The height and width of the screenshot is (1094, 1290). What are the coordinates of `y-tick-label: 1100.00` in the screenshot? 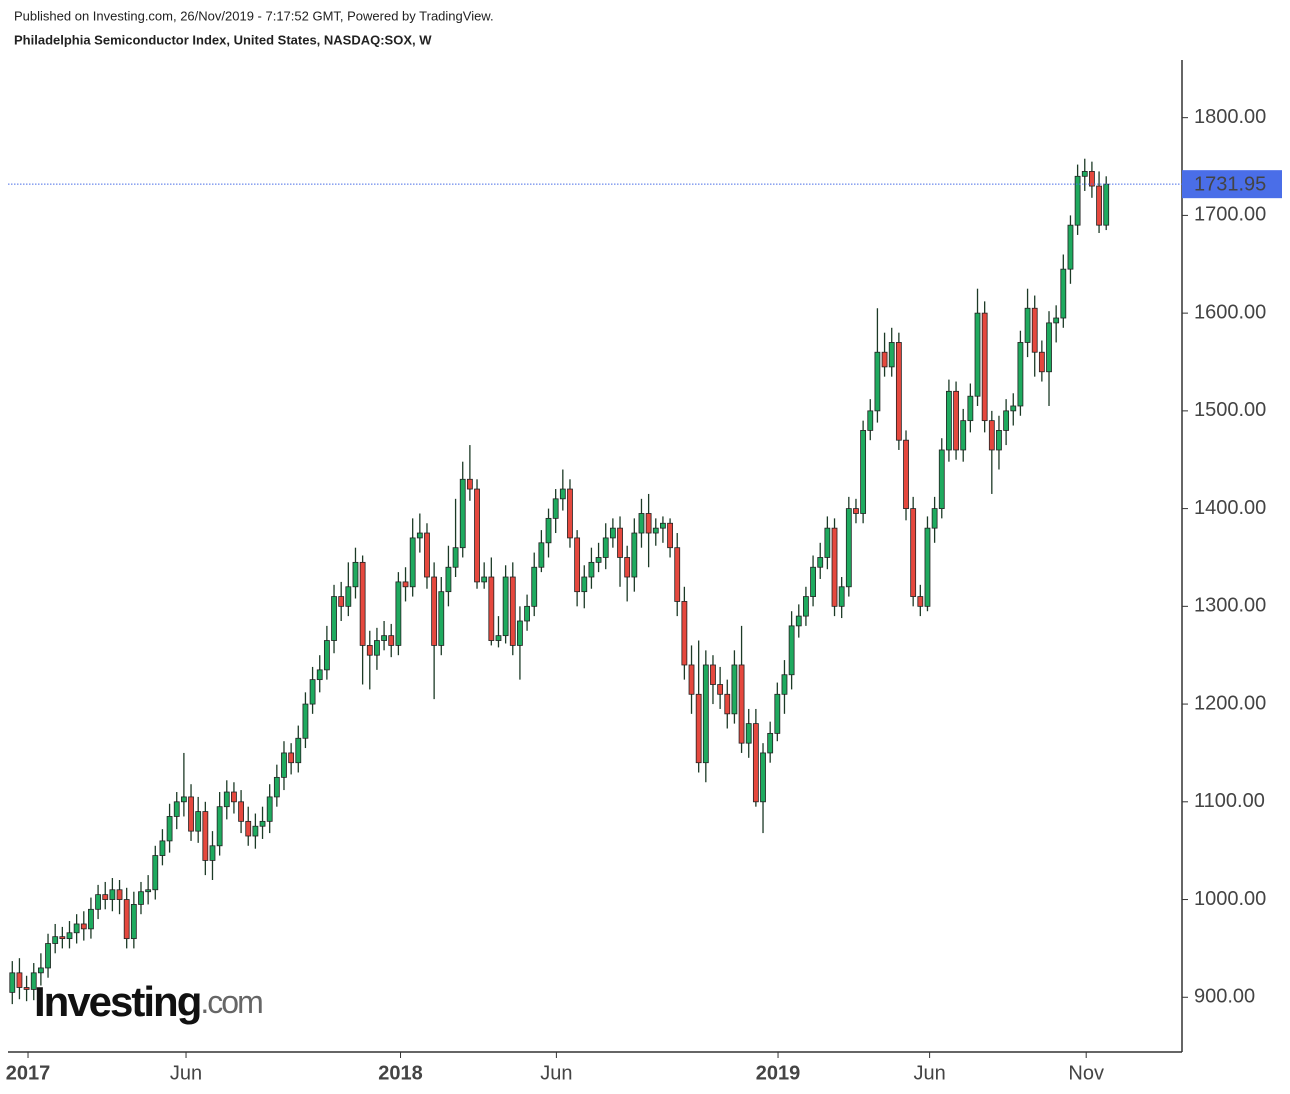 It's located at (1229, 801).